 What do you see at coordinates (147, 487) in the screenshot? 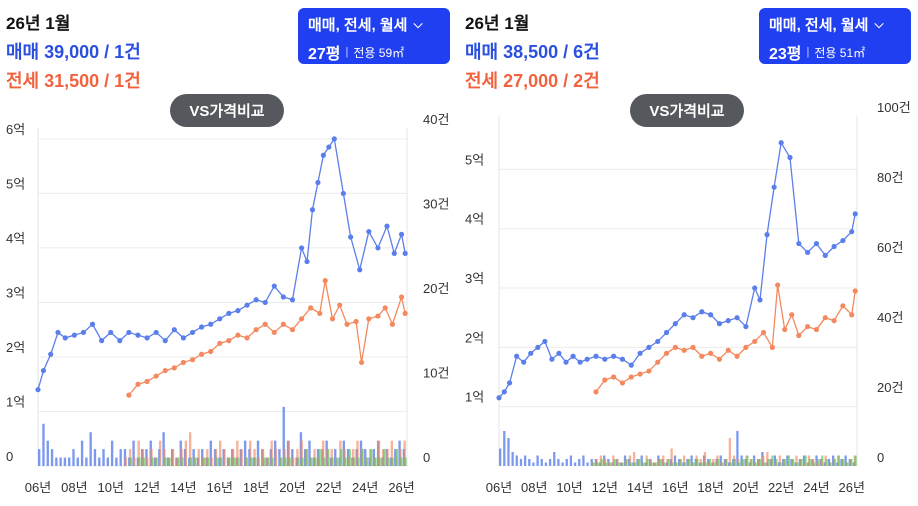
I see `x-tick-label: 12년` at bounding box center [147, 487].